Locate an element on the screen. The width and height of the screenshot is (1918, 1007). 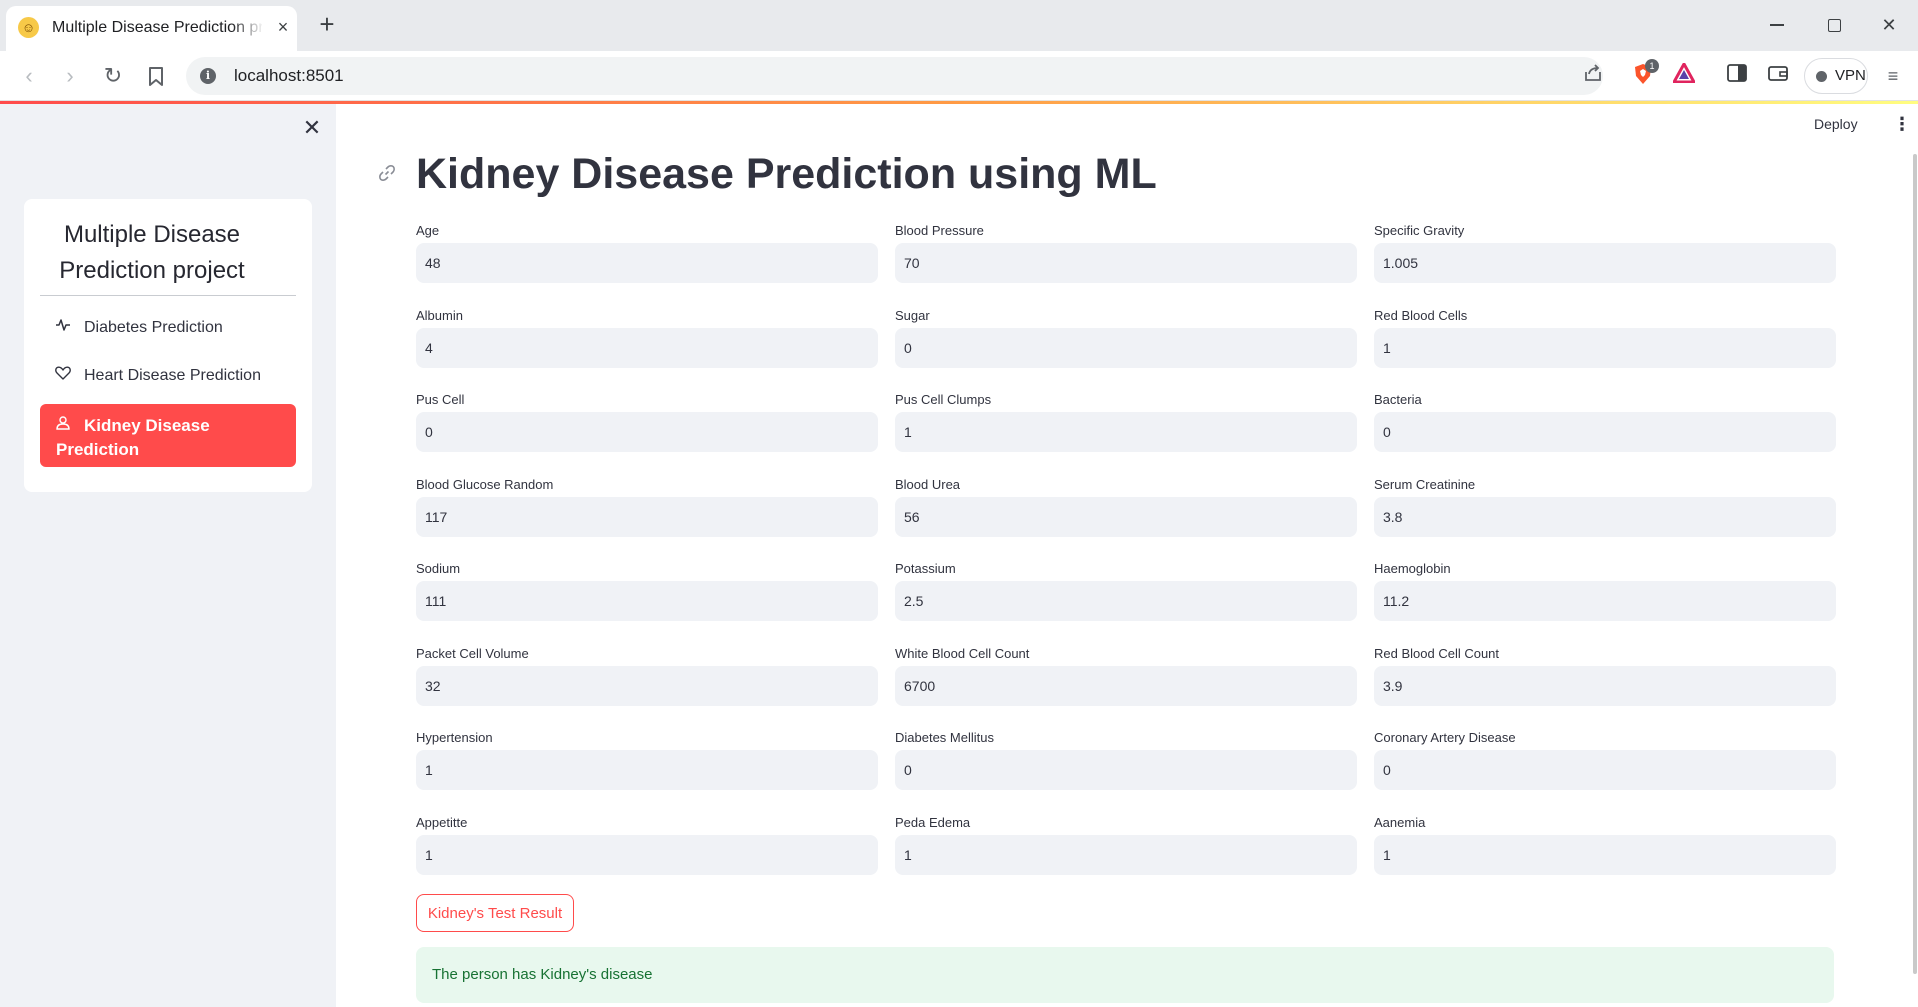
red-blood-cell-count-input is located at coordinates (1605, 686).